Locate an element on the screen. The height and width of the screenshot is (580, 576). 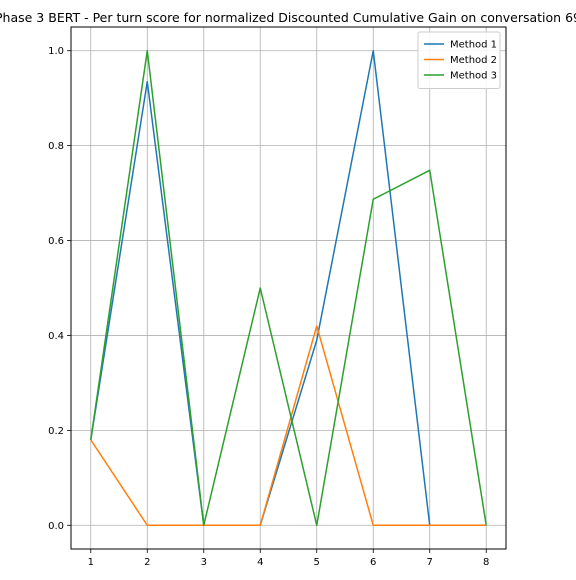
y-tick-label: 0.2 is located at coordinates (56, 431).